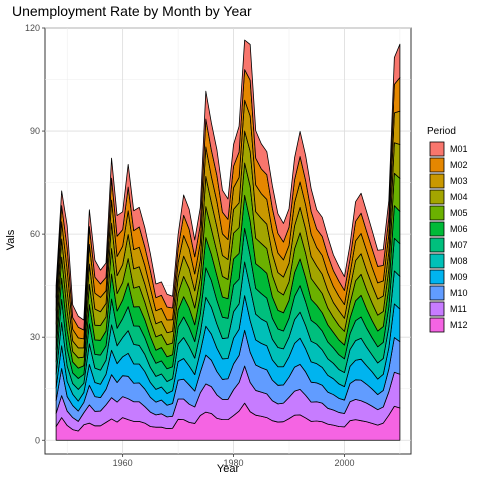 The height and width of the screenshot is (480, 480). What do you see at coordinates (459, 277) in the screenshot?
I see `legend-label-m09: M09` at bounding box center [459, 277].